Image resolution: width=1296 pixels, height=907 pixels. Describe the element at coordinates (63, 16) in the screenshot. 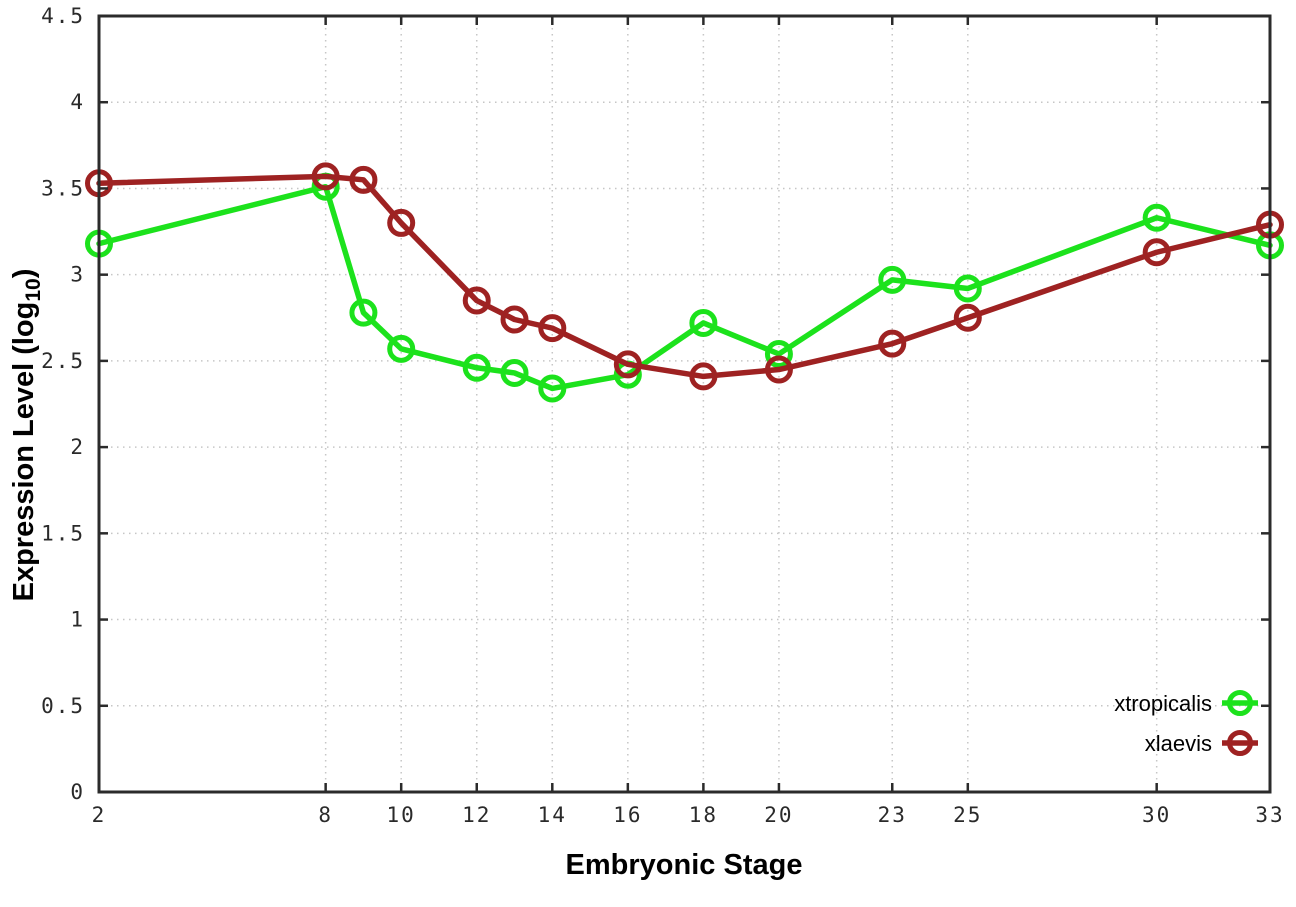

I see `y-tick-label: 4.5` at that location.